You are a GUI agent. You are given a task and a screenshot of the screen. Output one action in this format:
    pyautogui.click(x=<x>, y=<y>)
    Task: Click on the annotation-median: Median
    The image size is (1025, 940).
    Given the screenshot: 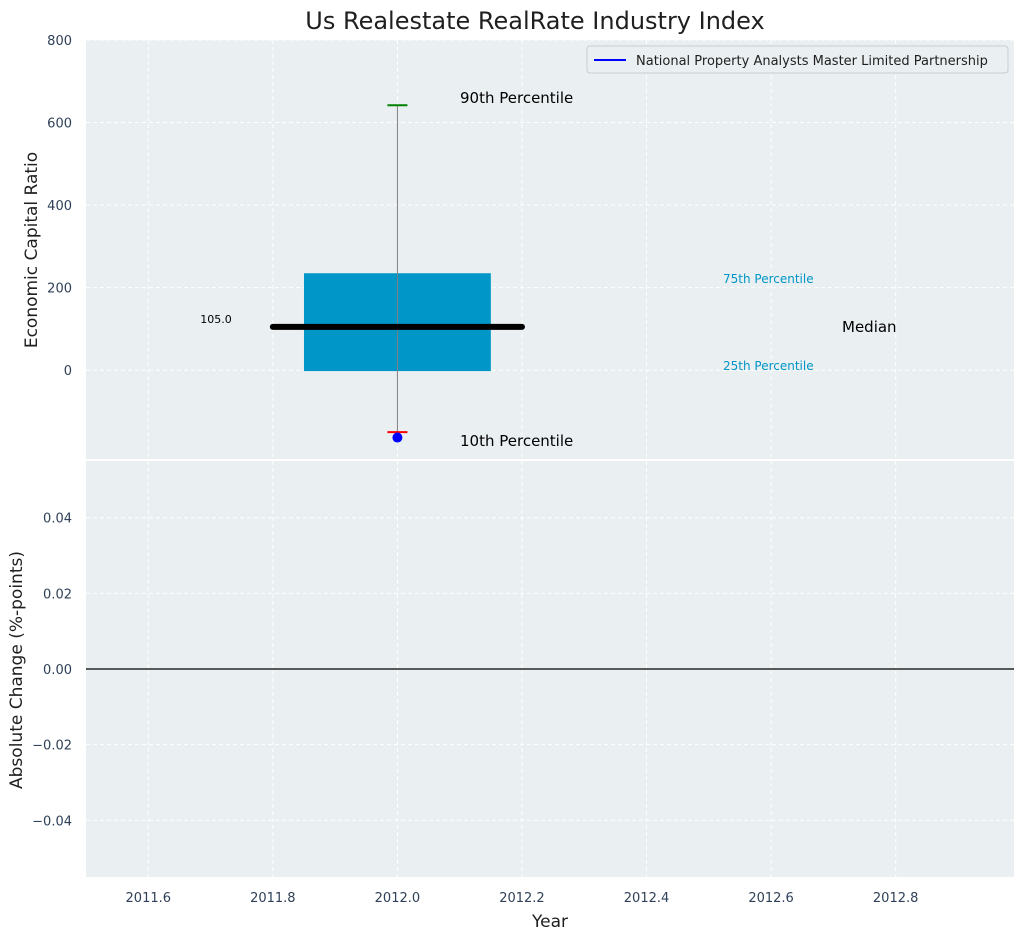 What is the action you would take?
    pyautogui.click(x=869, y=327)
    